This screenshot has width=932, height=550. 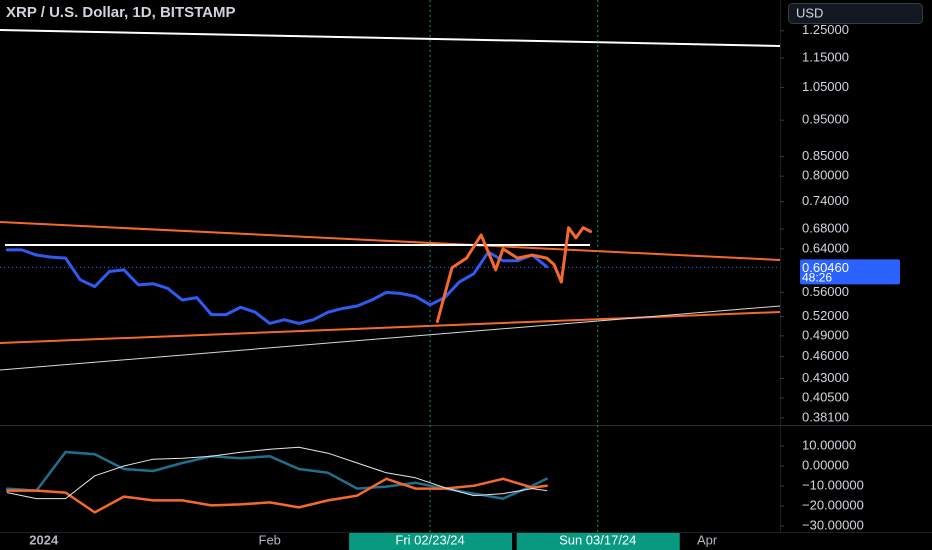 What do you see at coordinates (707, 539) in the screenshot?
I see `x-tick-label: Apr` at bounding box center [707, 539].